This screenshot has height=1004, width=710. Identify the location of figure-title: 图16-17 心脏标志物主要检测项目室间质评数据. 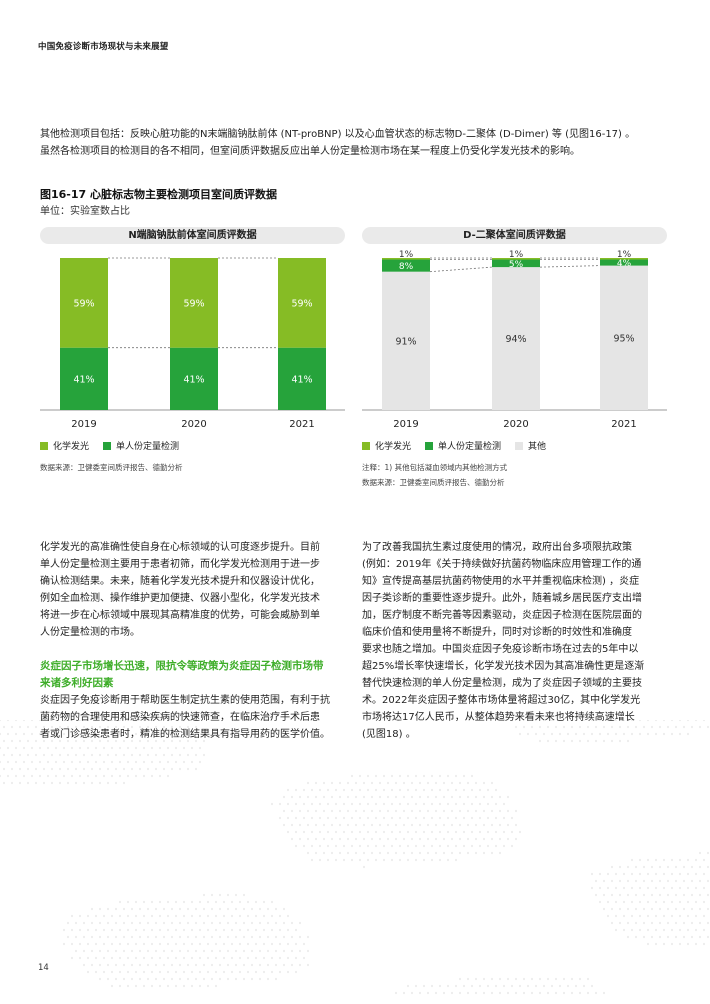
(159, 194).